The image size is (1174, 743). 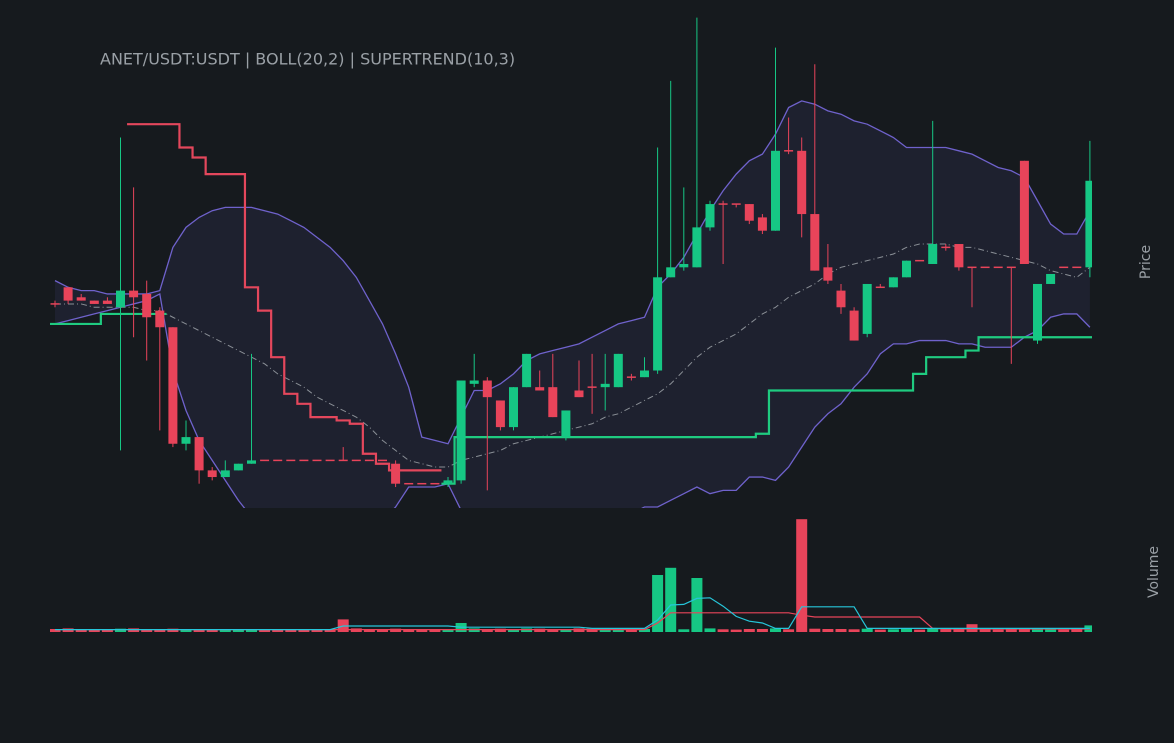 What do you see at coordinates (284, 297) in the screenshot?
I see `supertrend-down` at bounding box center [284, 297].